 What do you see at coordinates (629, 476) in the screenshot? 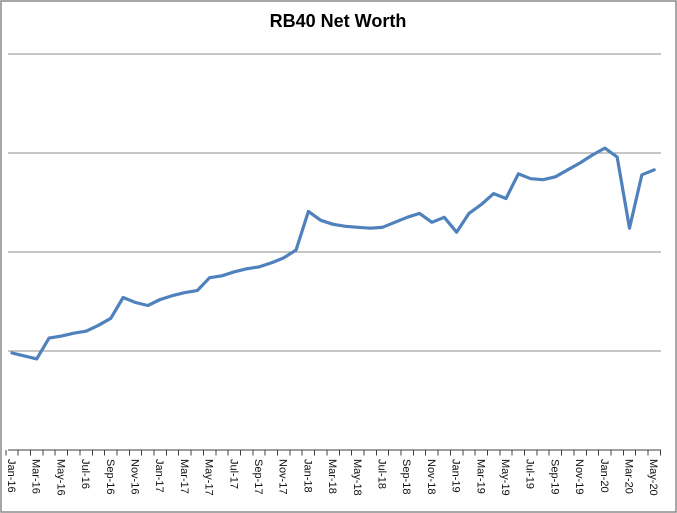
I see `x-axis-label: Mar-20` at bounding box center [629, 476].